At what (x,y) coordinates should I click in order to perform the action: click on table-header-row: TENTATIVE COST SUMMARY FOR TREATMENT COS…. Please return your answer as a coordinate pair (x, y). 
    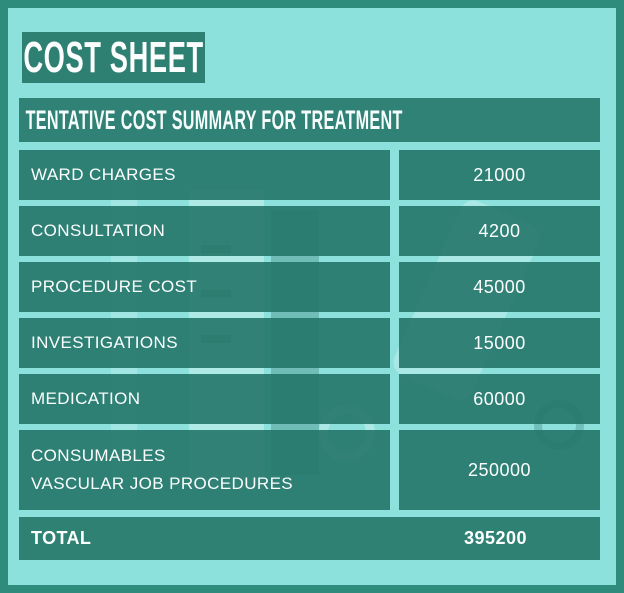
    Looking at the image, I should click on (309, 120).